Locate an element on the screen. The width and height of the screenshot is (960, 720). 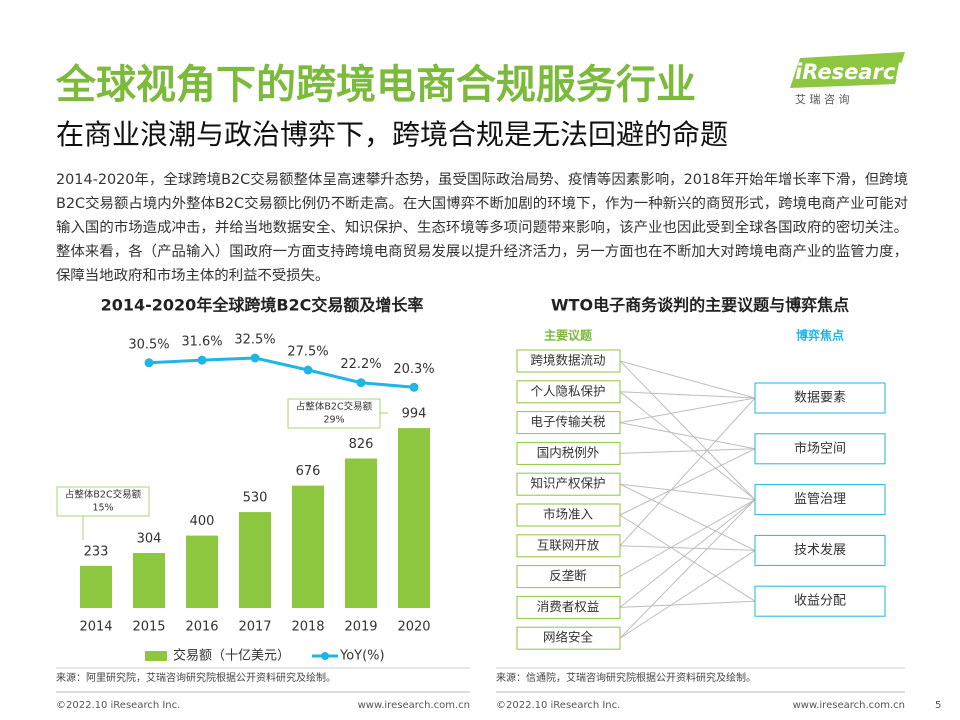
topic-label: 网络安全 is located at coordinates (568, 637).